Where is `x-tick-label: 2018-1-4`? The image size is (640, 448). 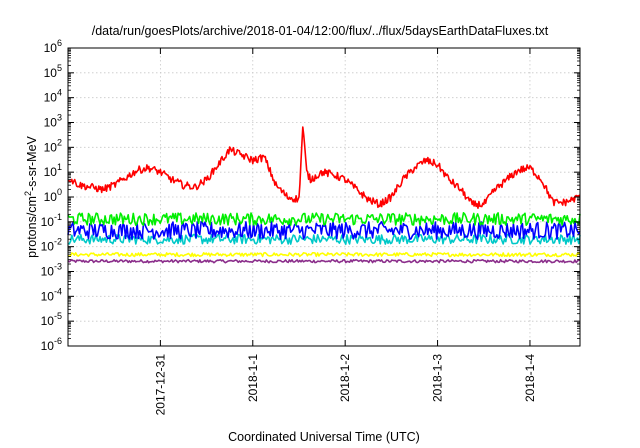
x-tick-label: 2018-1-4 is located at coordinates (530, 378).